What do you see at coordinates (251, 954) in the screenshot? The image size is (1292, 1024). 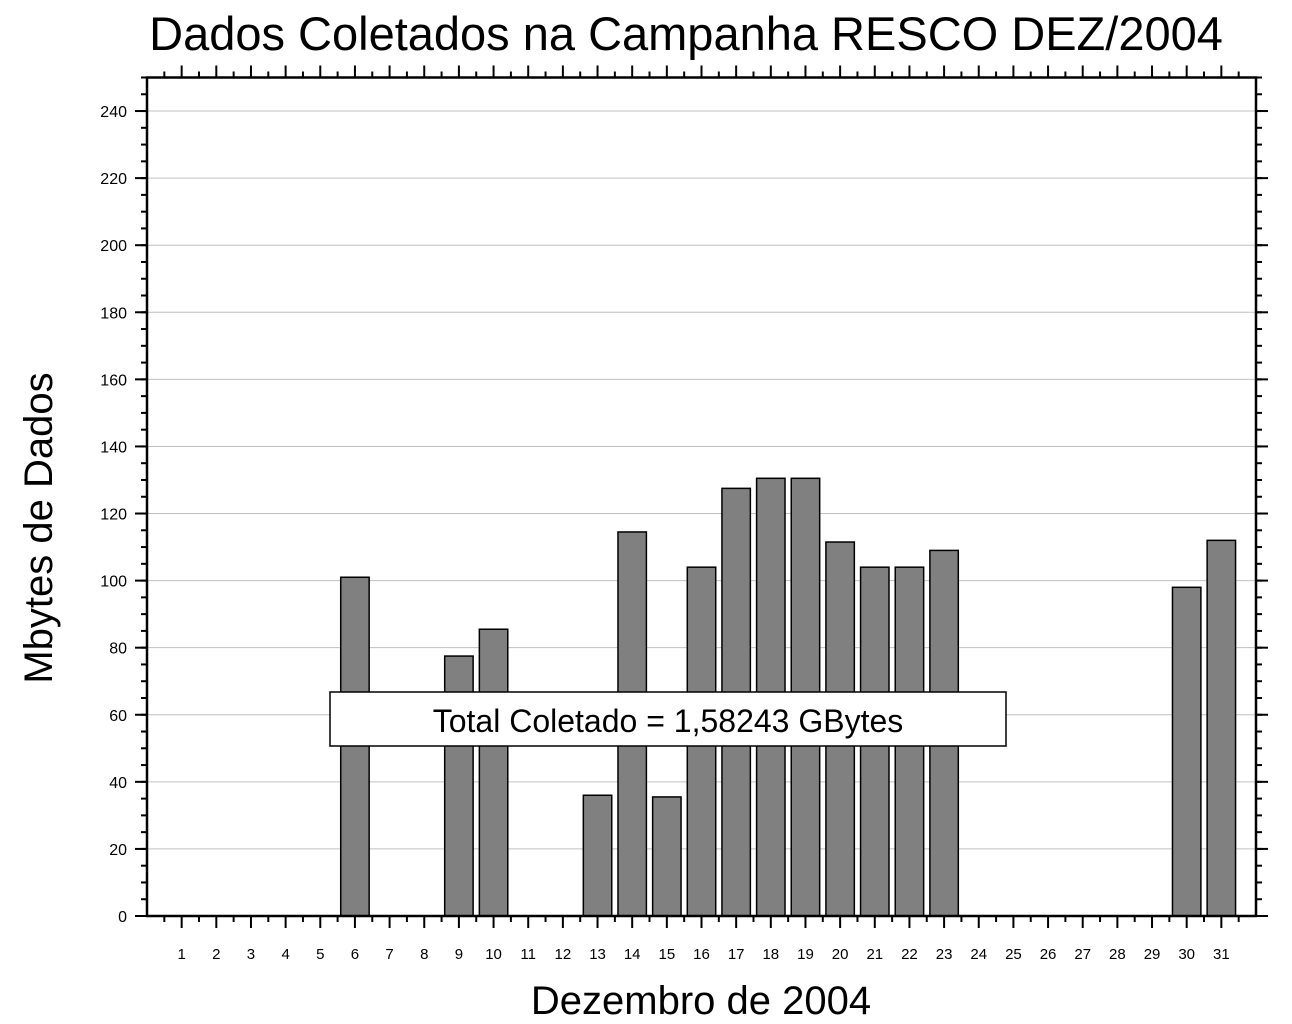 I see `x-tick-label: 3` at bounding box center [251, 954].